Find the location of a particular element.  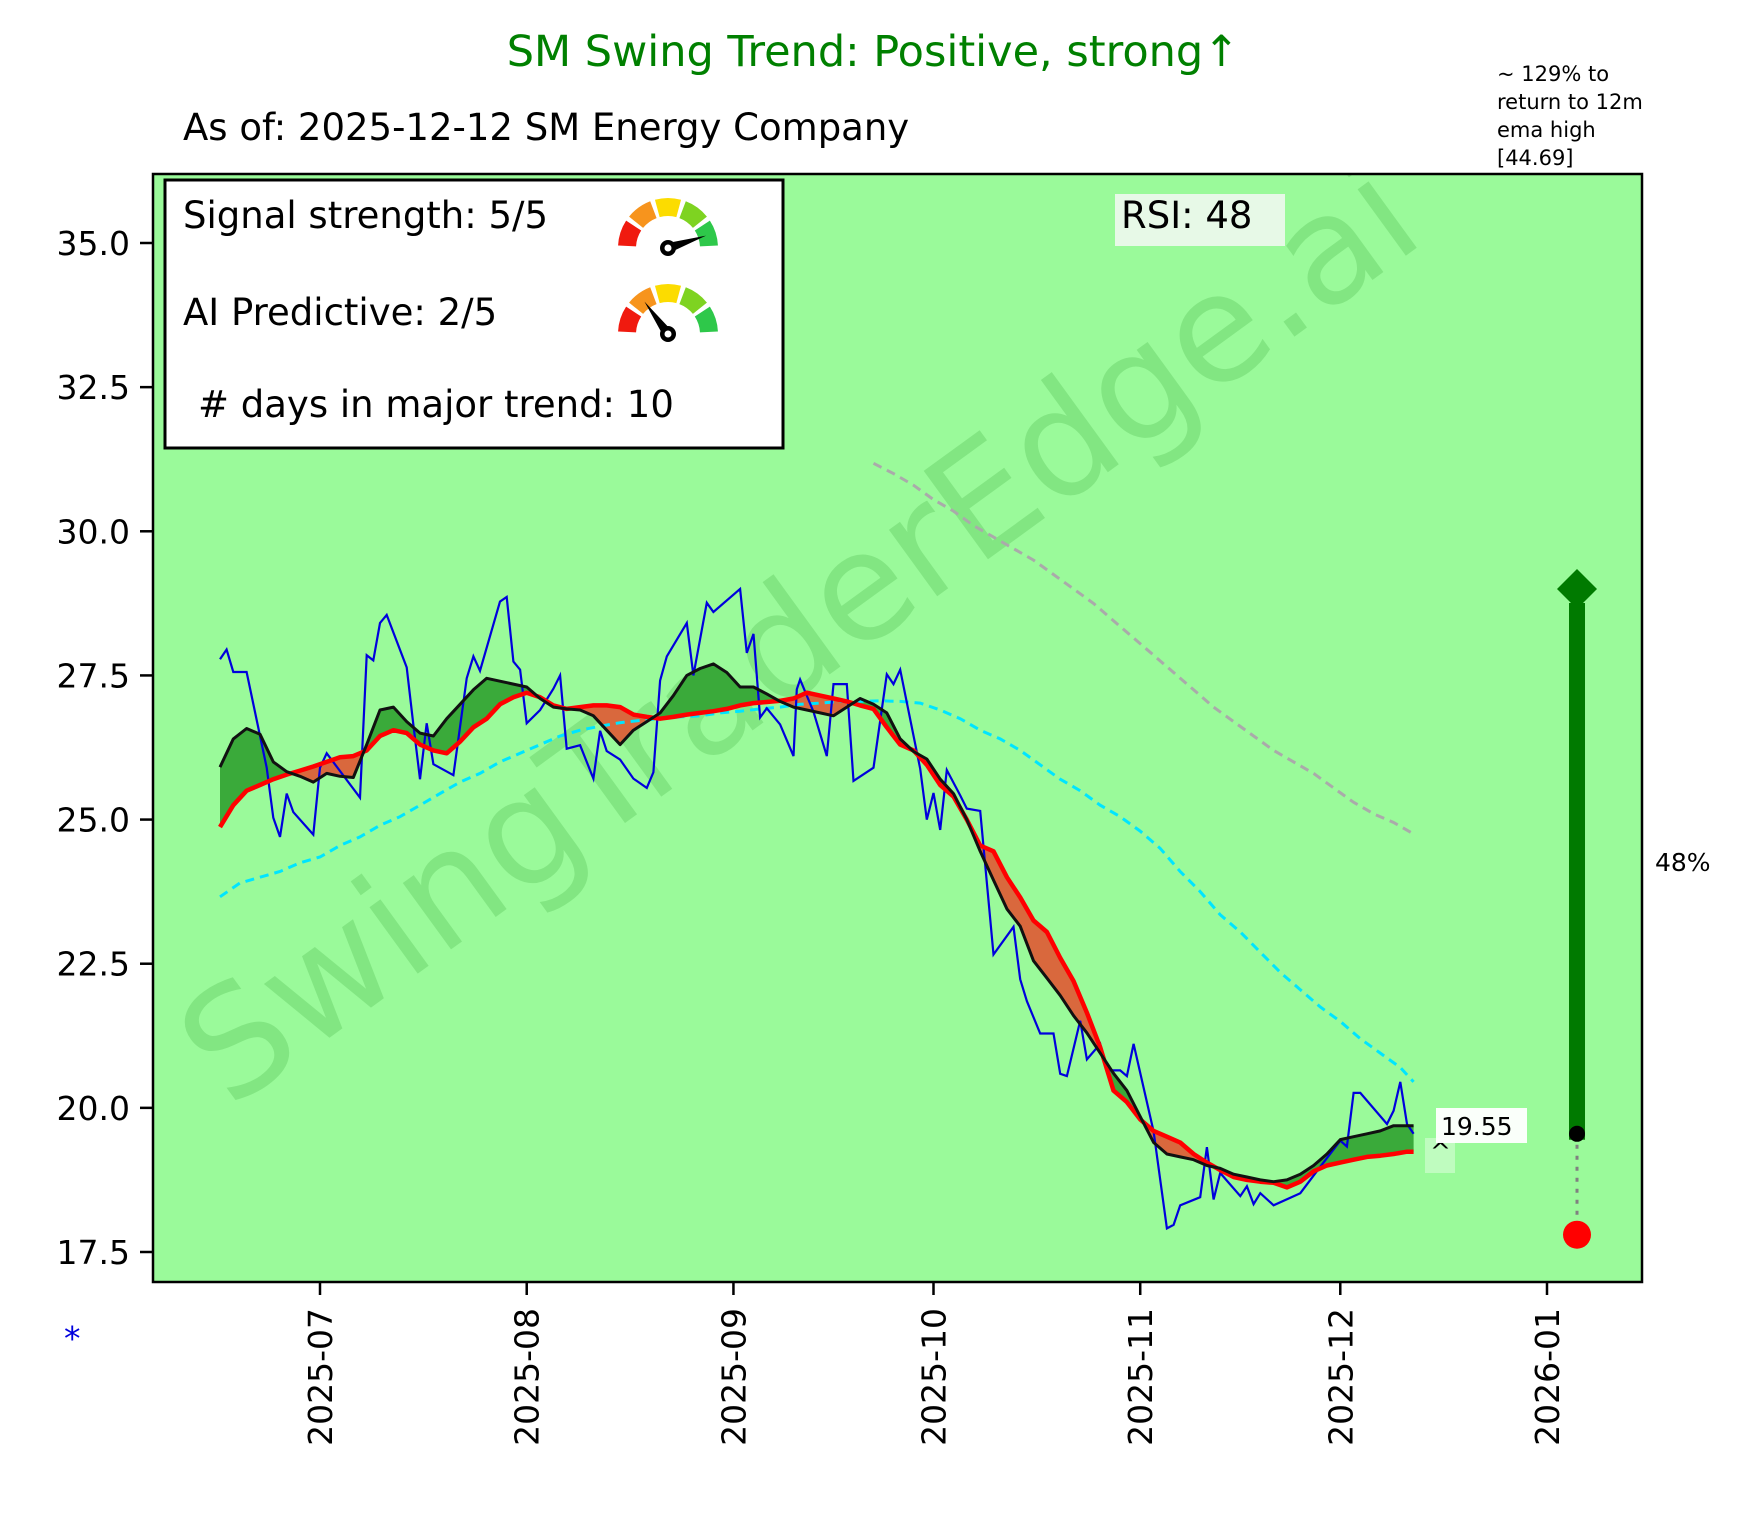

y-tick-label: 22.5 is located at coordinates (93, 964).